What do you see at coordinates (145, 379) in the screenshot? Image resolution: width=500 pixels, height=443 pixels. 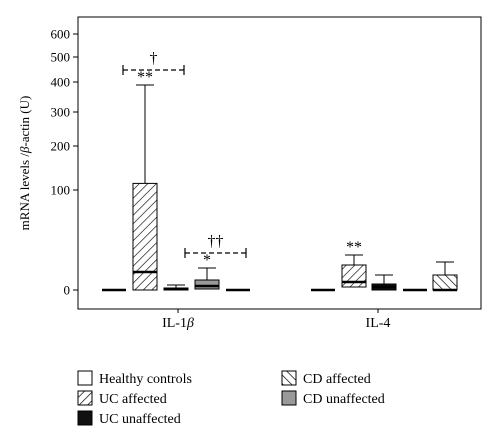 I see `legend-label-0: Healthy controls` at bounding box center [145, 379].